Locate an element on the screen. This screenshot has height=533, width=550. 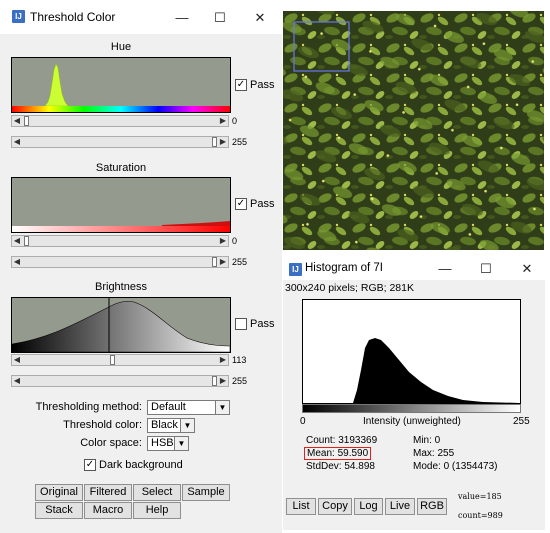
brightness-pass-check is located at coordinates (241, 324).